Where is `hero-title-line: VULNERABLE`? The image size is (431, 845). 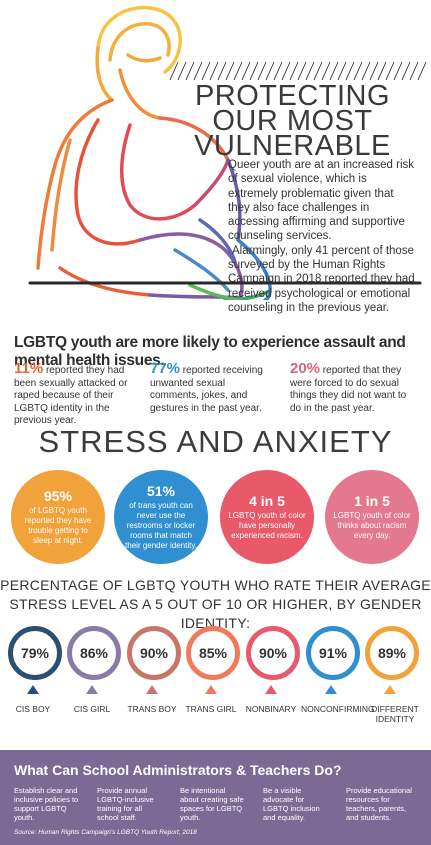
hero-title-line: VULNERABLE is located at coordinates (292, 146).